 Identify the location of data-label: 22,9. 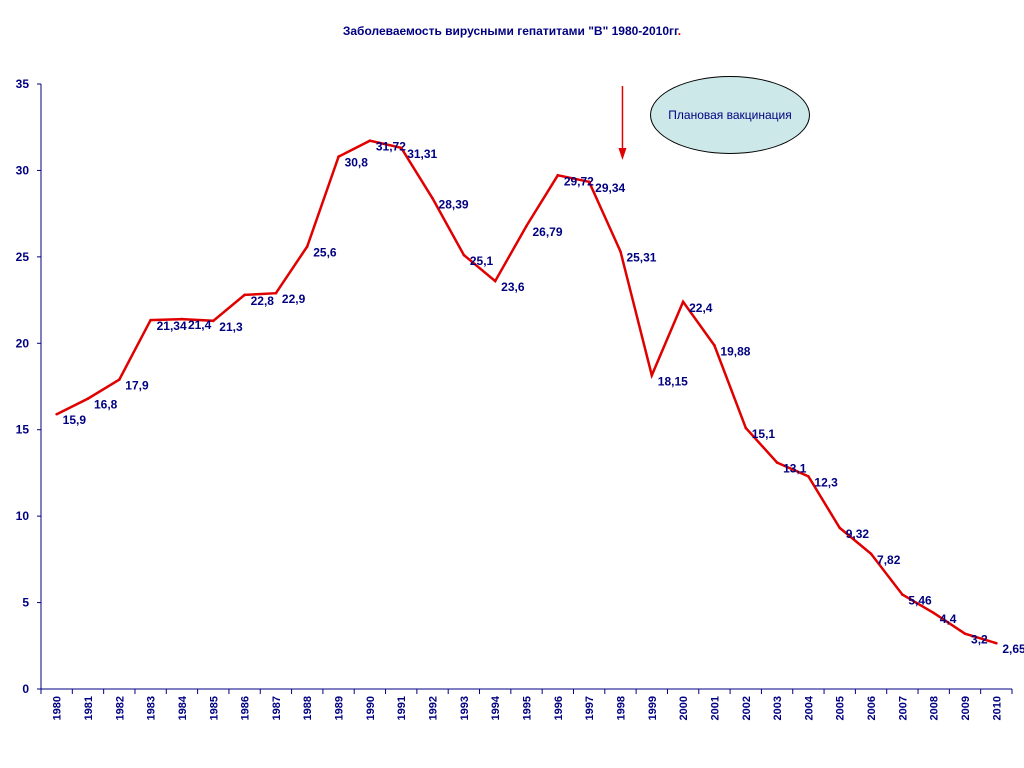
(294, 299).